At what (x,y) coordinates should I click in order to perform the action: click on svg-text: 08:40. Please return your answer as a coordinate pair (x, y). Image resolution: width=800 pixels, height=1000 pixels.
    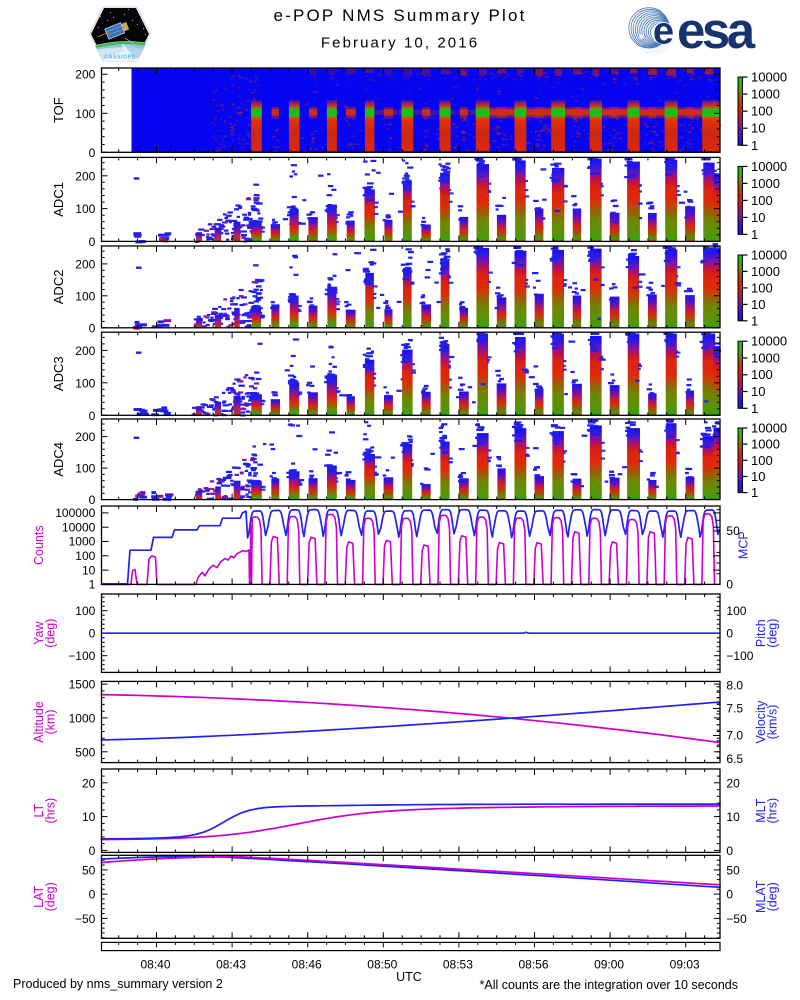
    Looking at the image, I should click on (155, 964).